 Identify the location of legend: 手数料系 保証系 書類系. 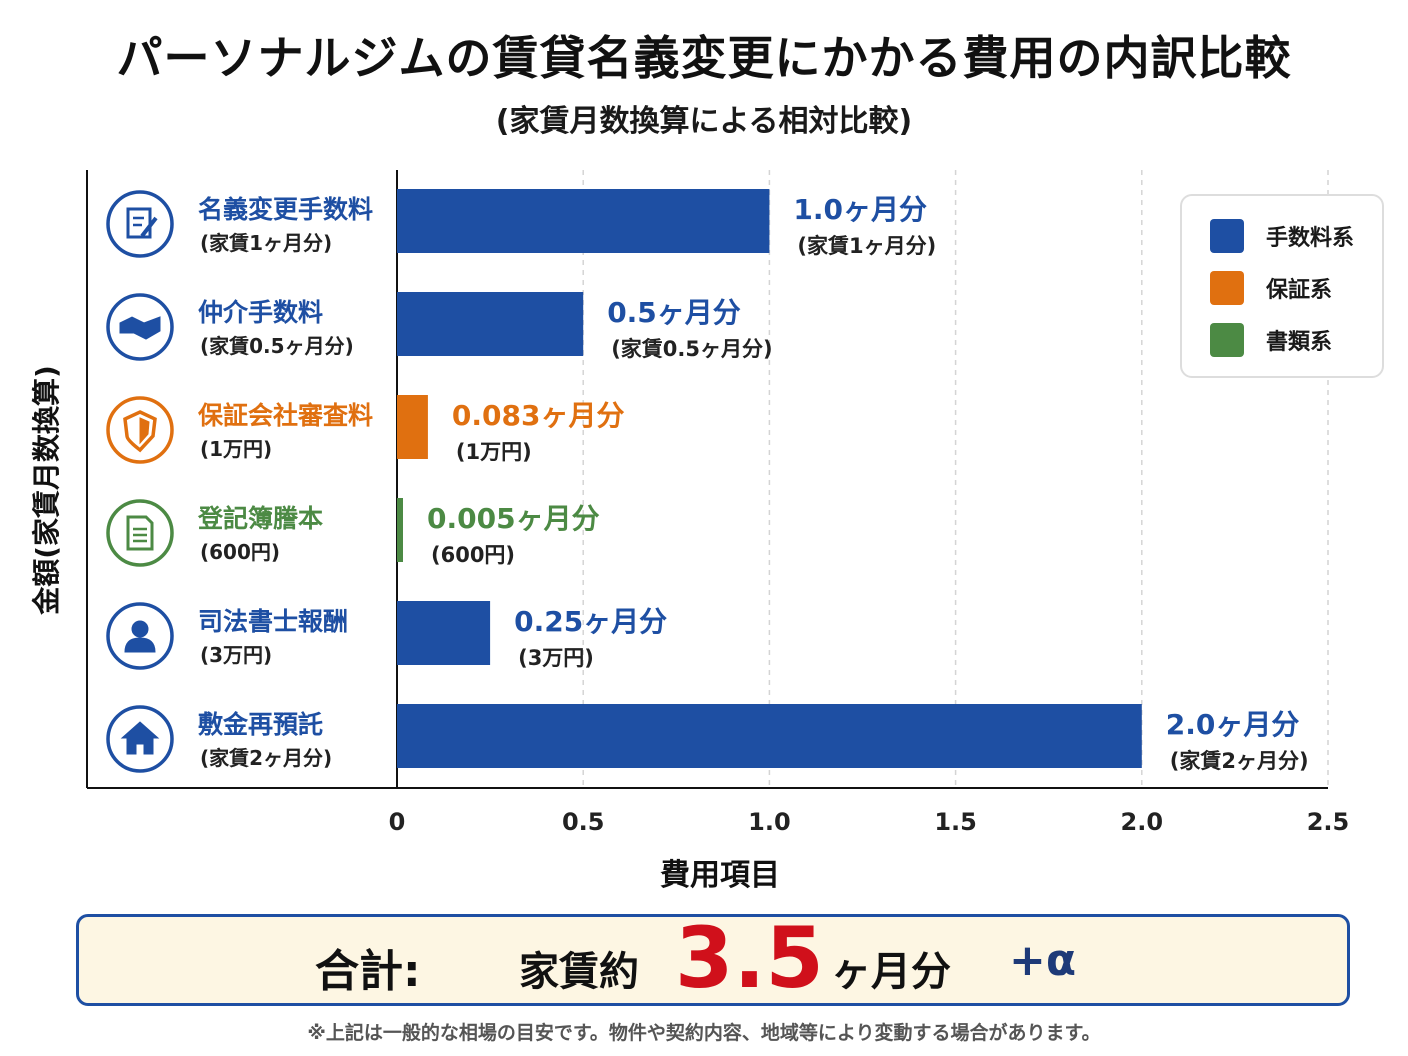
(1282, 286).